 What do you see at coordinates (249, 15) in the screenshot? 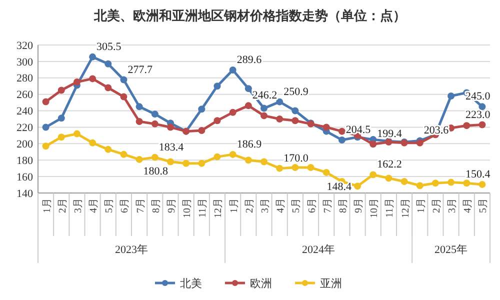
I see `chart-title: 北美、欧洲和亚洲地区钢材价格指数走势（单位：点）` at bounding box center [249, 15].